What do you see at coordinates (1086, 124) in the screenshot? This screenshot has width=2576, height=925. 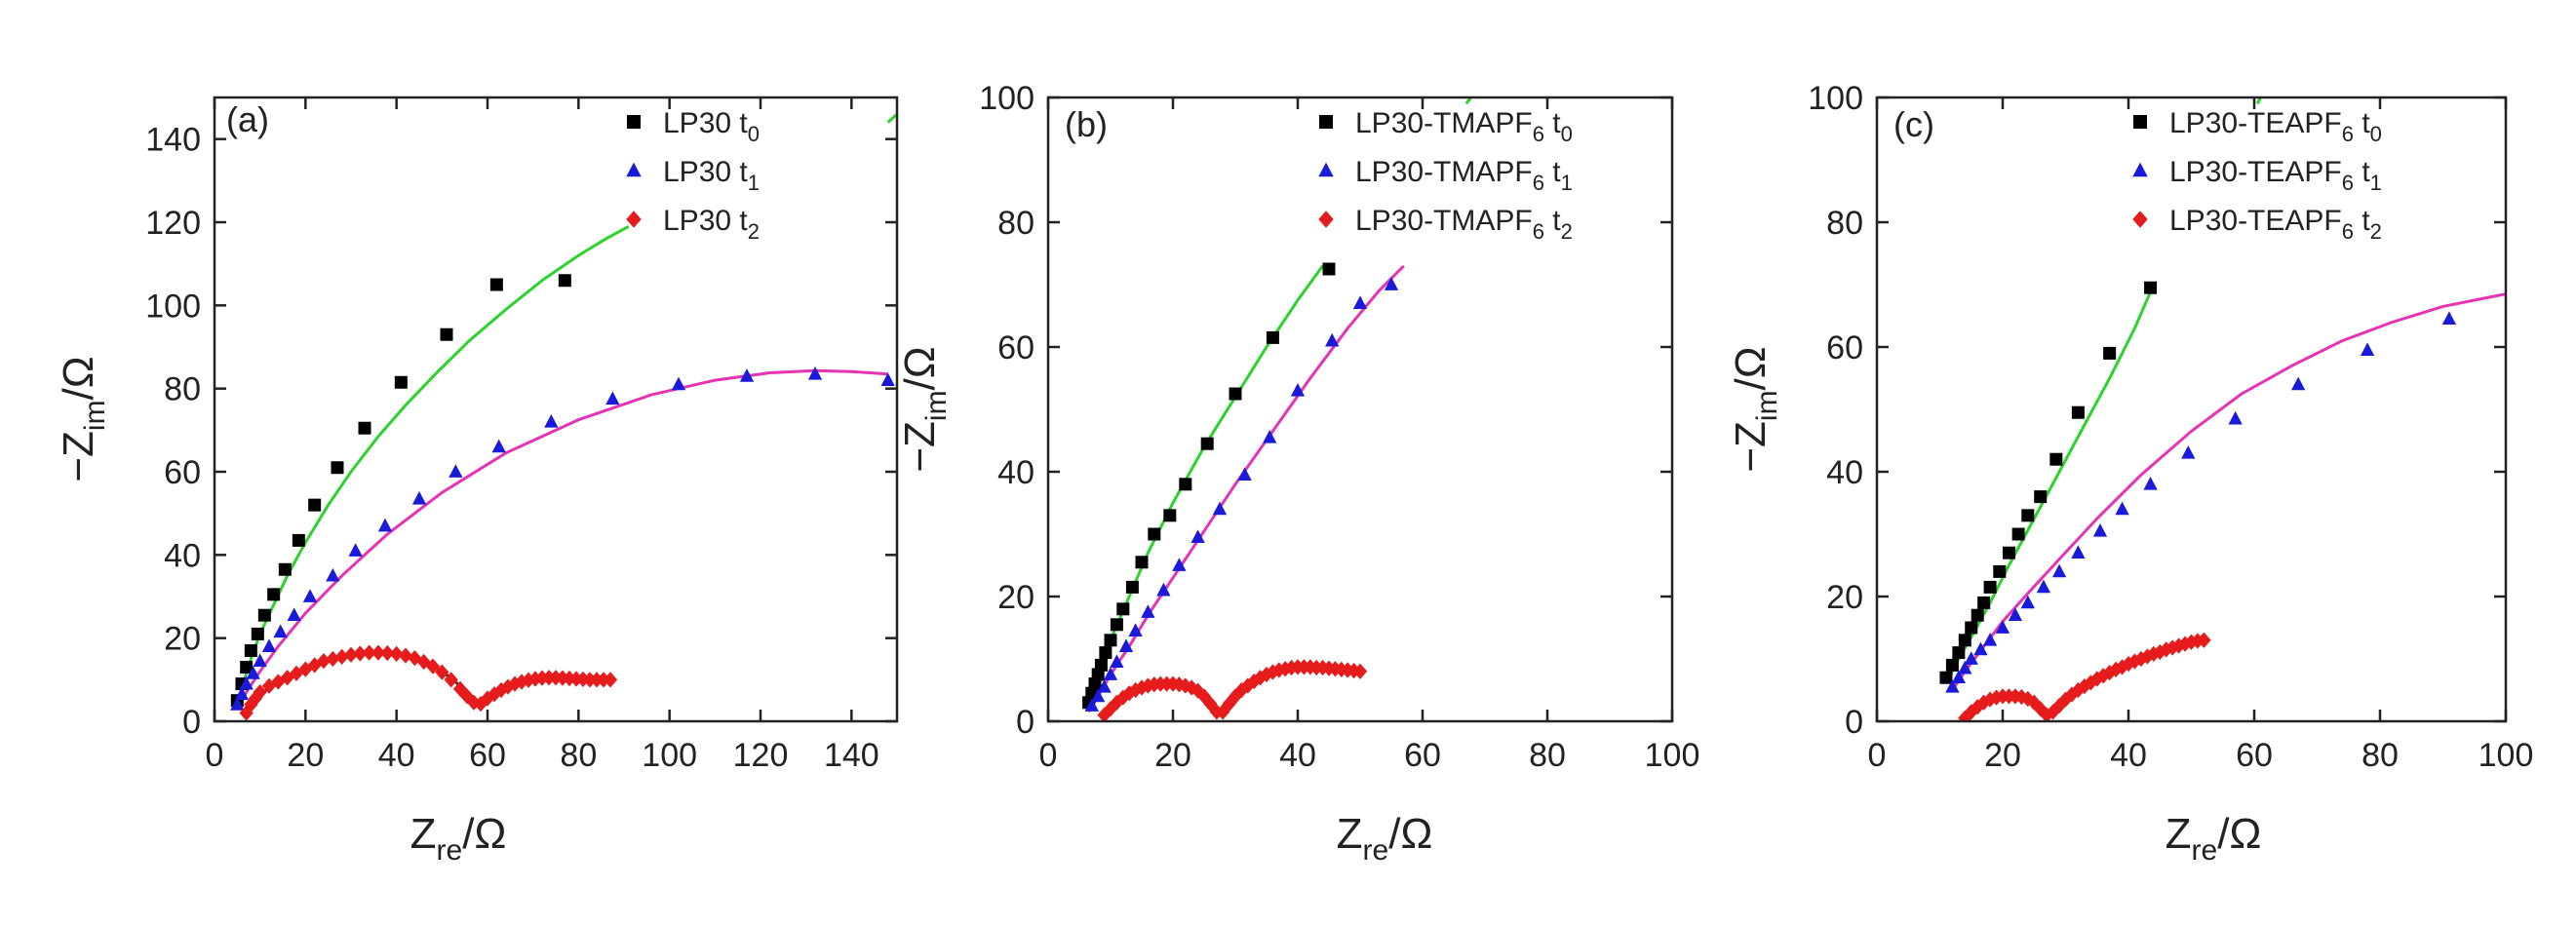 I see `panel-b-label: (b)` at bounding box center [1086, 124].